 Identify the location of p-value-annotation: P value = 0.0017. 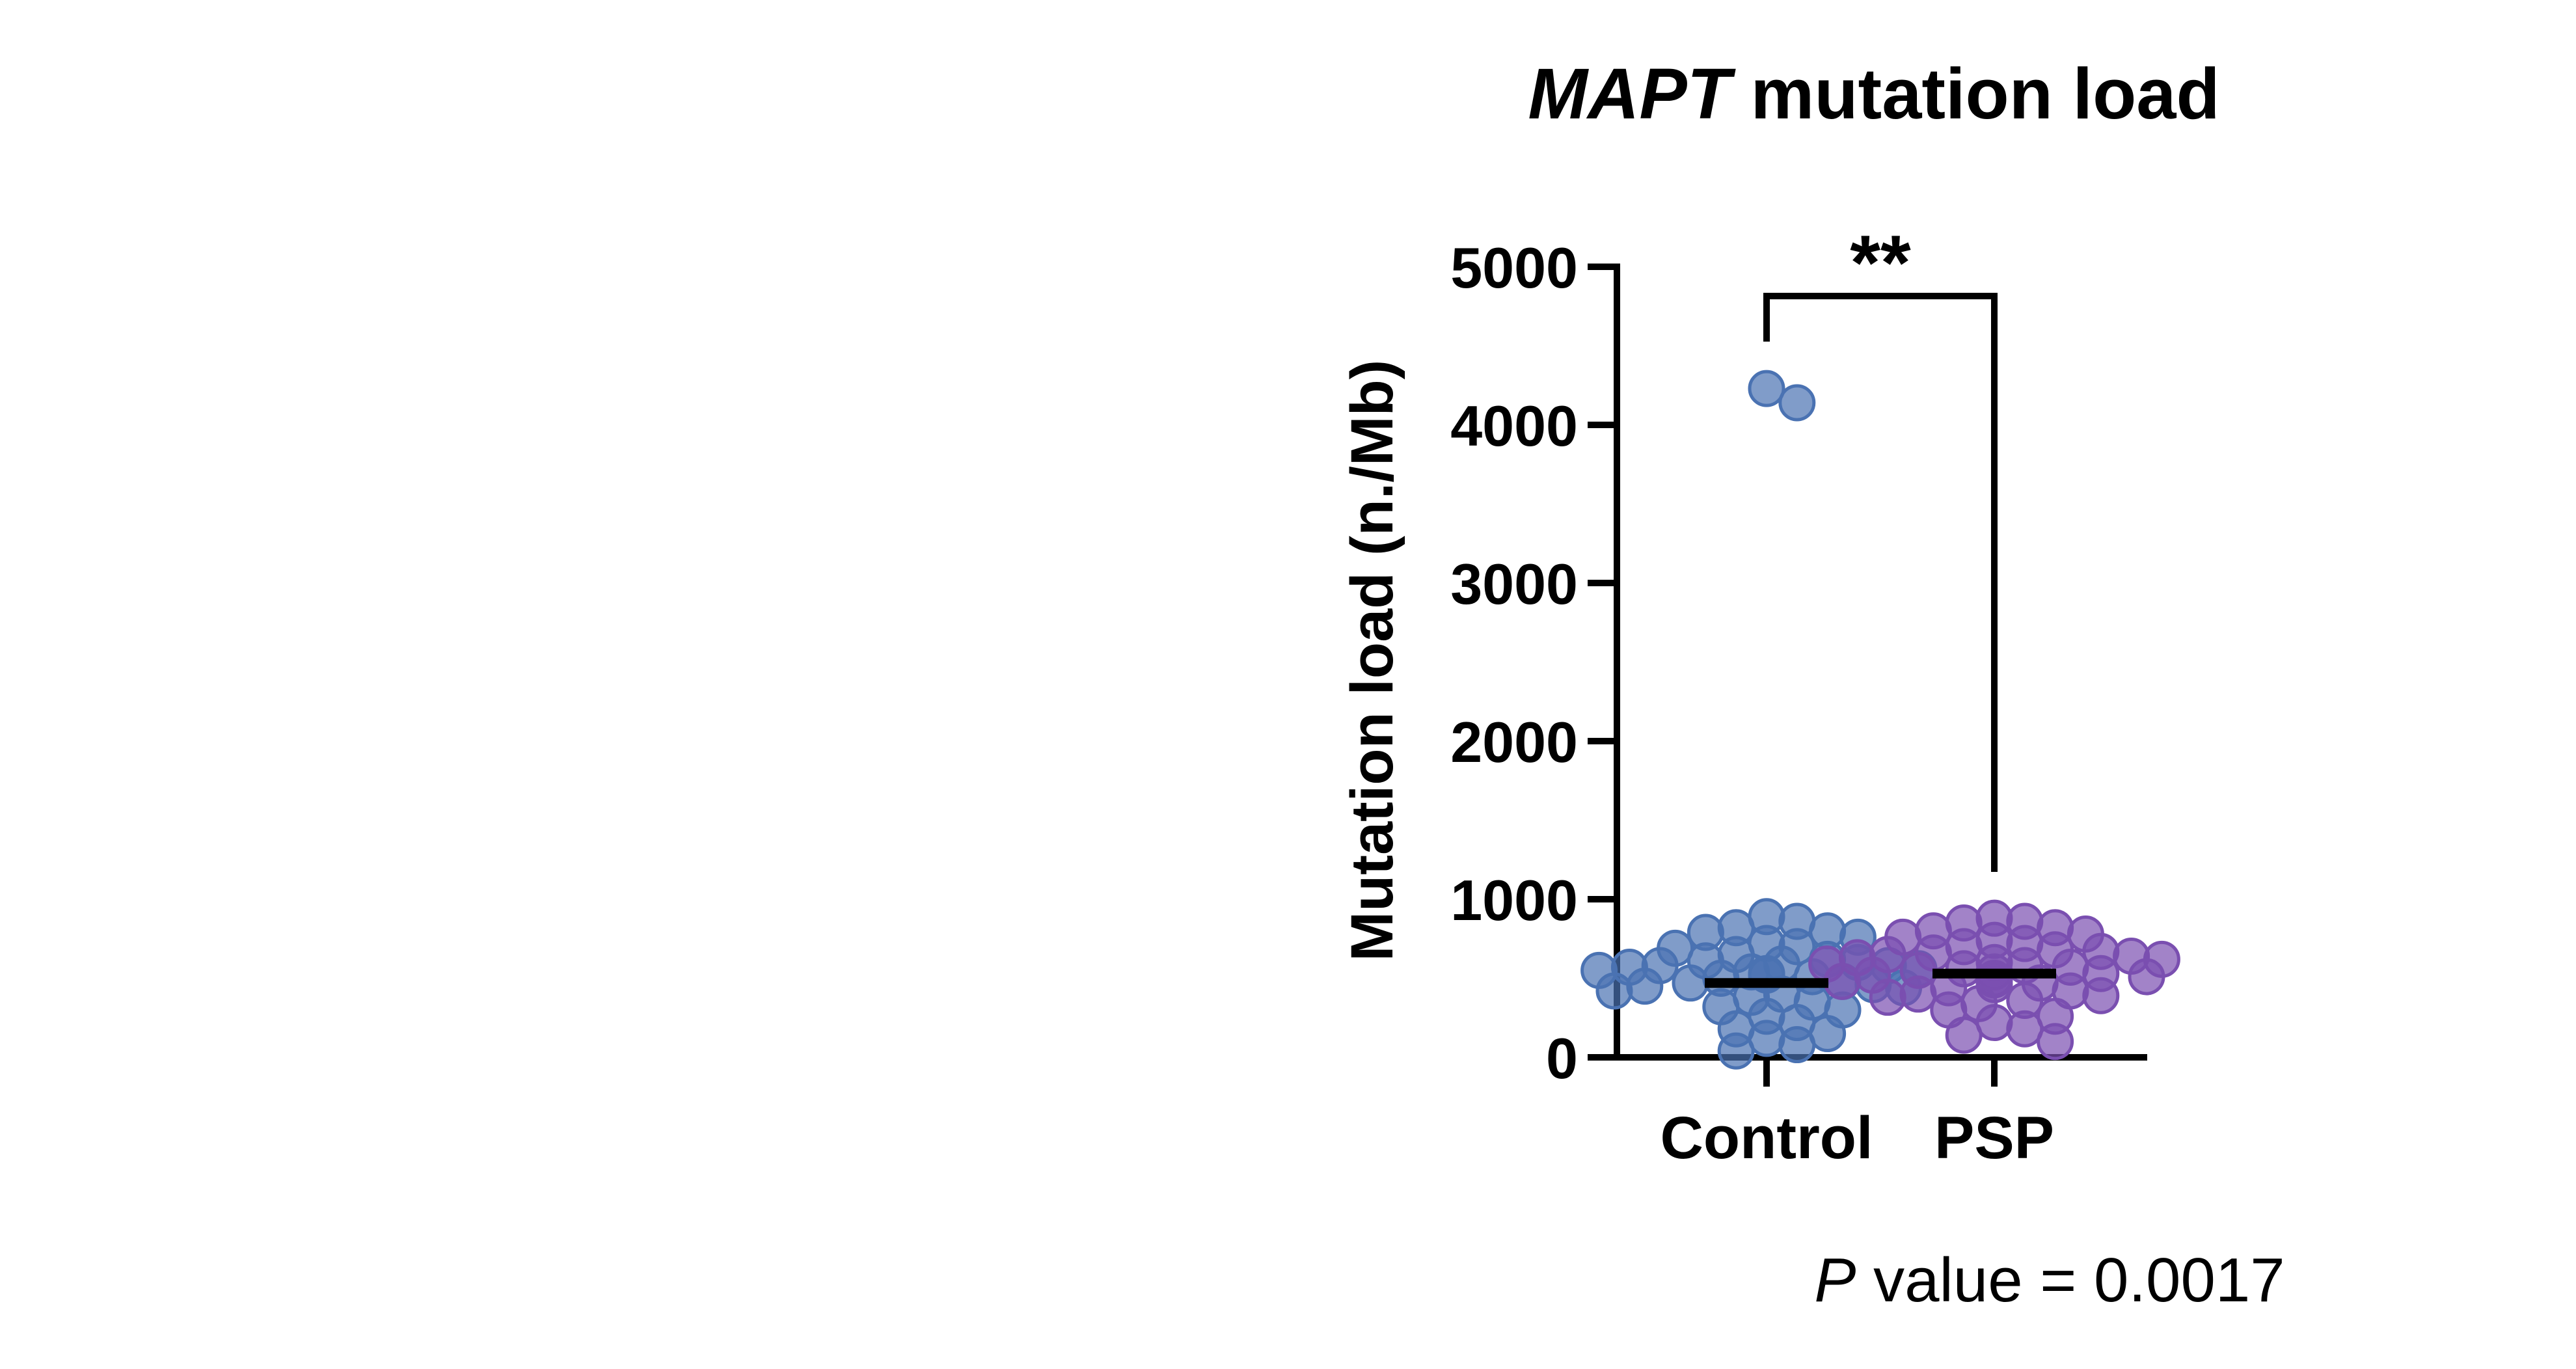
(2049, 1280).